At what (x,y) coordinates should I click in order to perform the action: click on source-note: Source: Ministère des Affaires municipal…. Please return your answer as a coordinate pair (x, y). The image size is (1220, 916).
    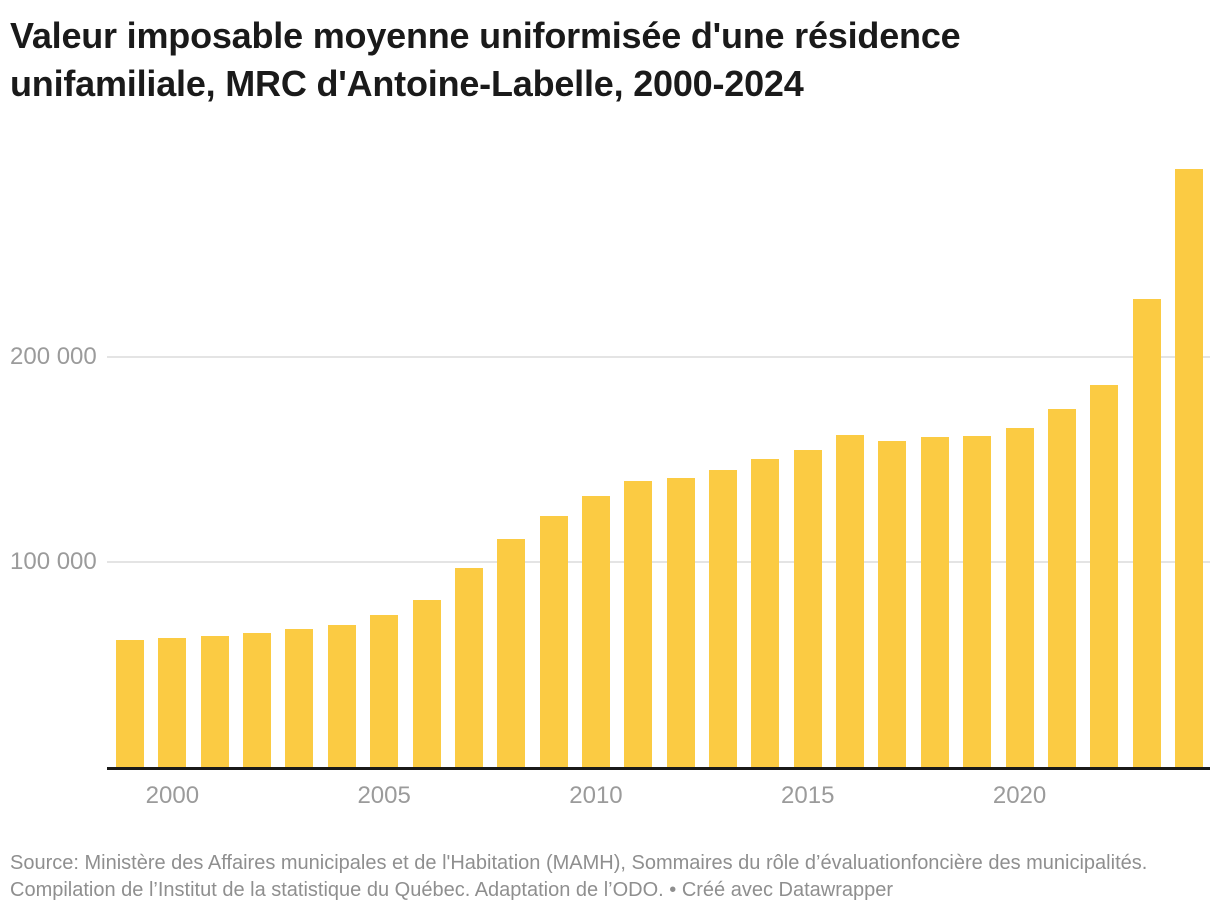
    Looking at the image, I should click on (579, 876).